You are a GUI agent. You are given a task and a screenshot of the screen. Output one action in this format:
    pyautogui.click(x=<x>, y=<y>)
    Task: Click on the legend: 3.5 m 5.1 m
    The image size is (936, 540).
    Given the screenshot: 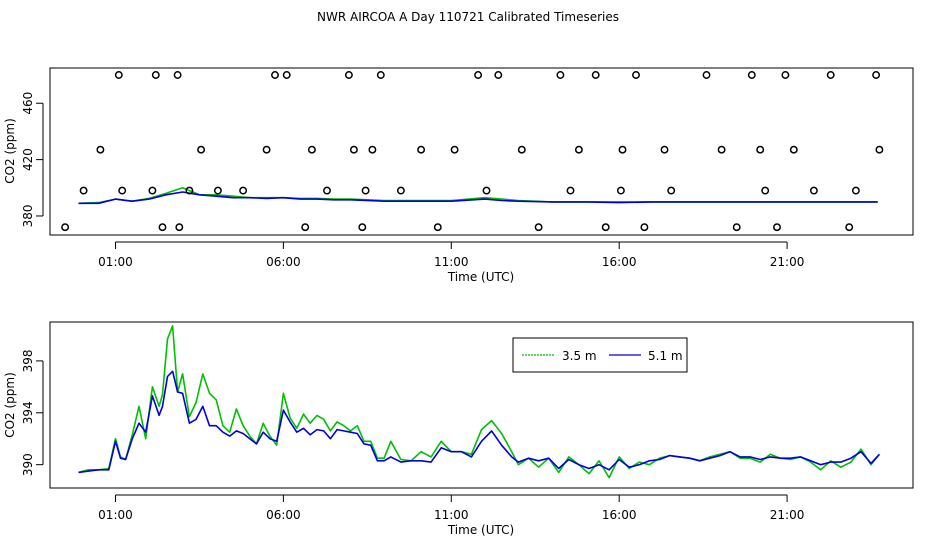 What is the action you would take?
    pyautogui.click(x=600, y=355)
    